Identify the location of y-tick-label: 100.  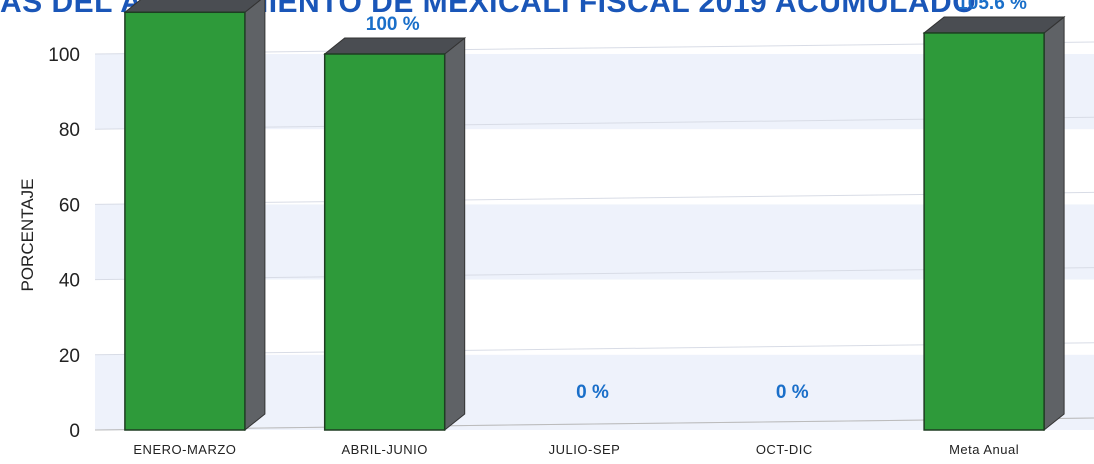
(64, 55).